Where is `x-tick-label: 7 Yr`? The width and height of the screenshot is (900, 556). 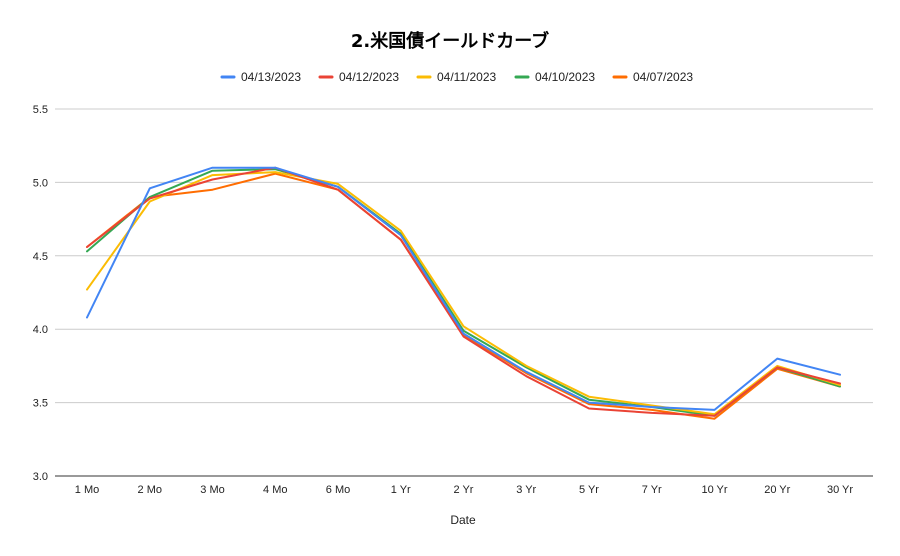
x-tick-label: 7 Yr is located at coordinates (652, 490).